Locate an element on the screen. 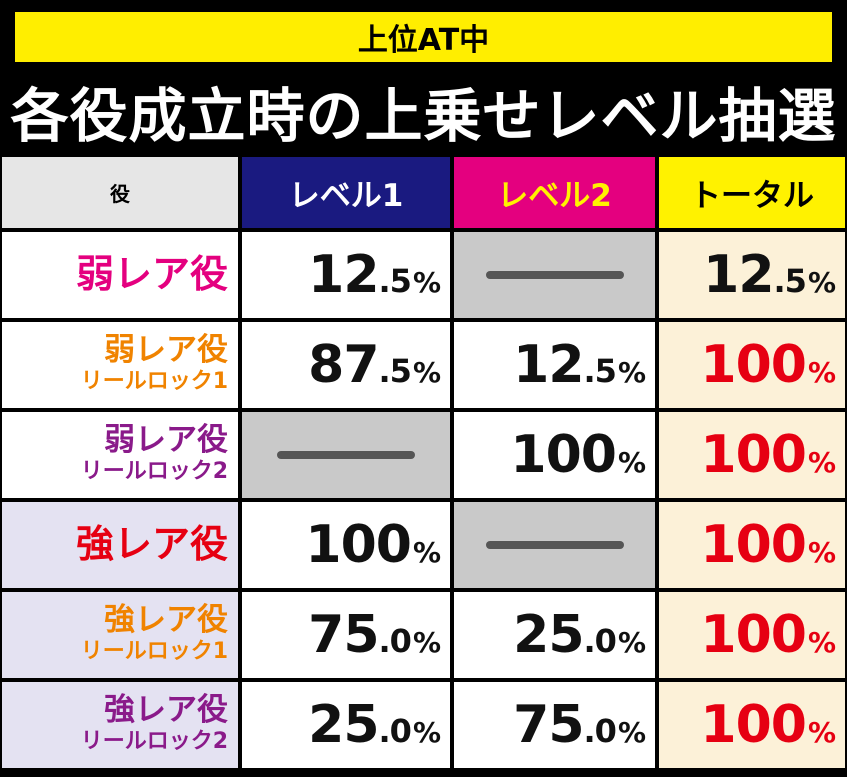 The width and height of the screenshot is (847, 777). l1-value: 87.5% is located at coordinates (374, 365).